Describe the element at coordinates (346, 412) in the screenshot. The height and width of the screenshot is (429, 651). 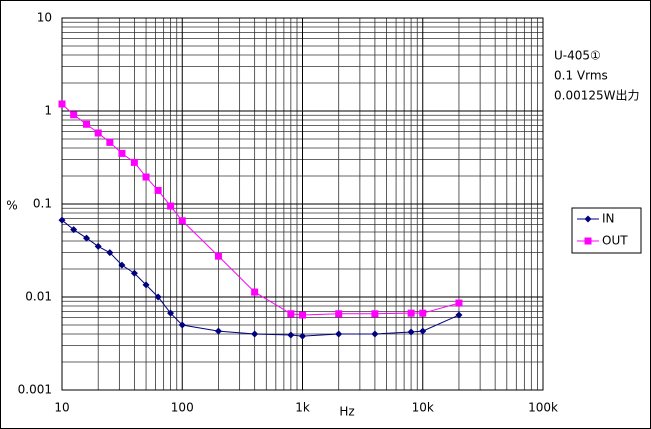
I see `x-axis-label: Hz` at that location.